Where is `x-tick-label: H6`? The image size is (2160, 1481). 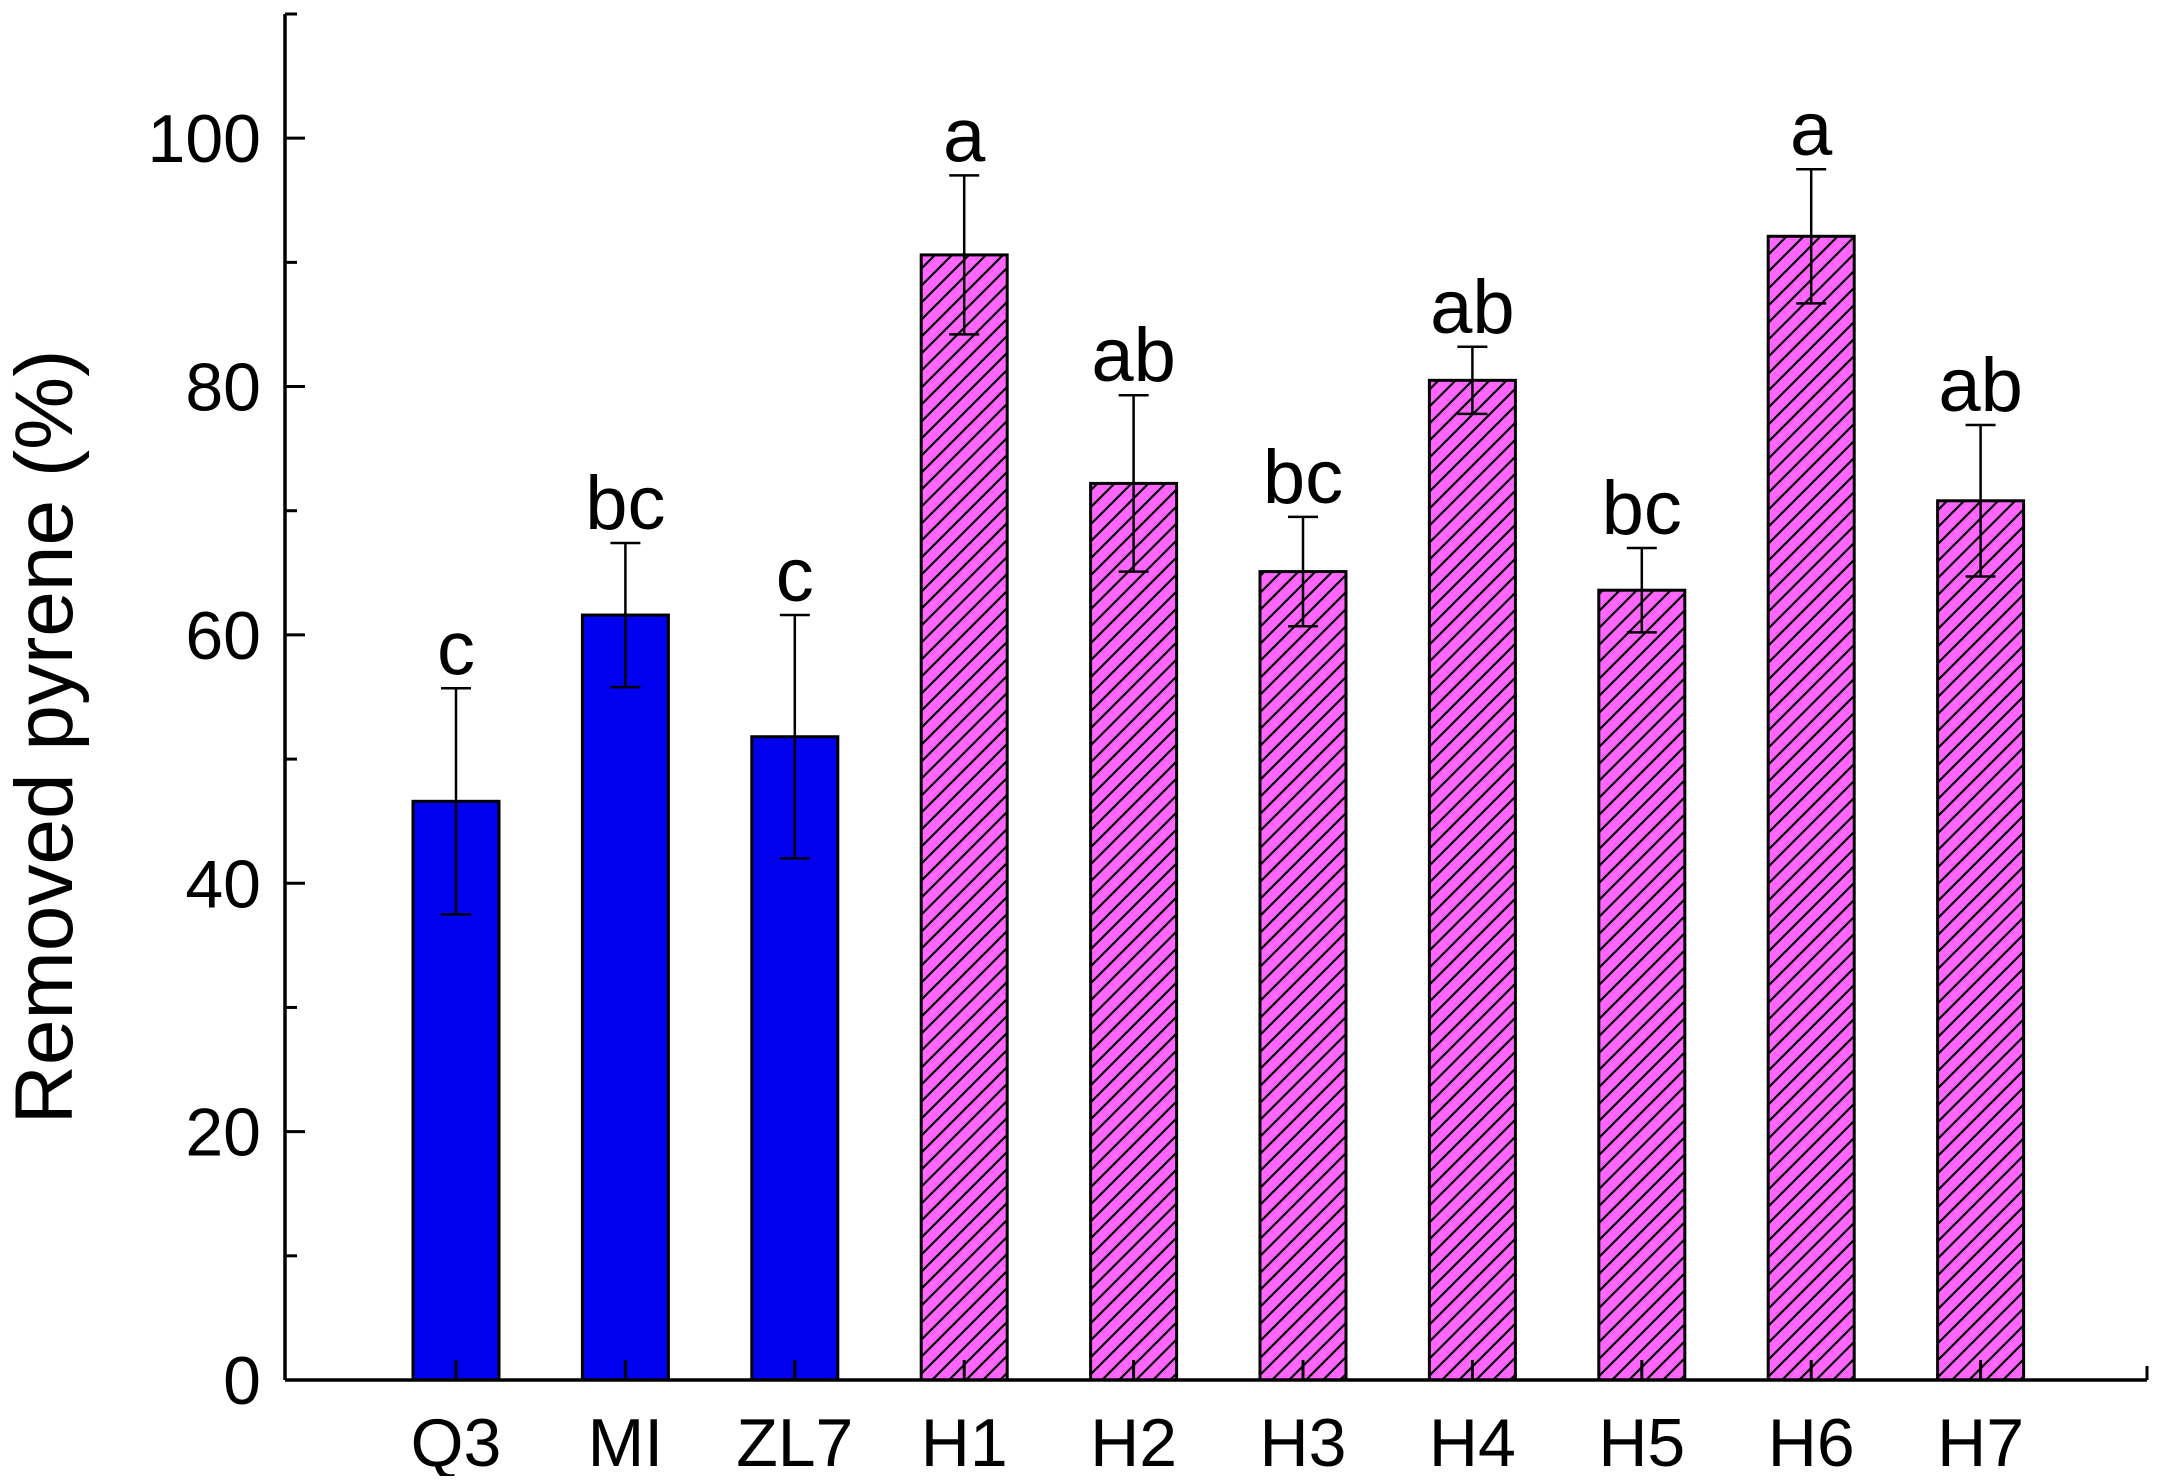
x-tick-label: H6 is located at coordinates (1811, 1440).